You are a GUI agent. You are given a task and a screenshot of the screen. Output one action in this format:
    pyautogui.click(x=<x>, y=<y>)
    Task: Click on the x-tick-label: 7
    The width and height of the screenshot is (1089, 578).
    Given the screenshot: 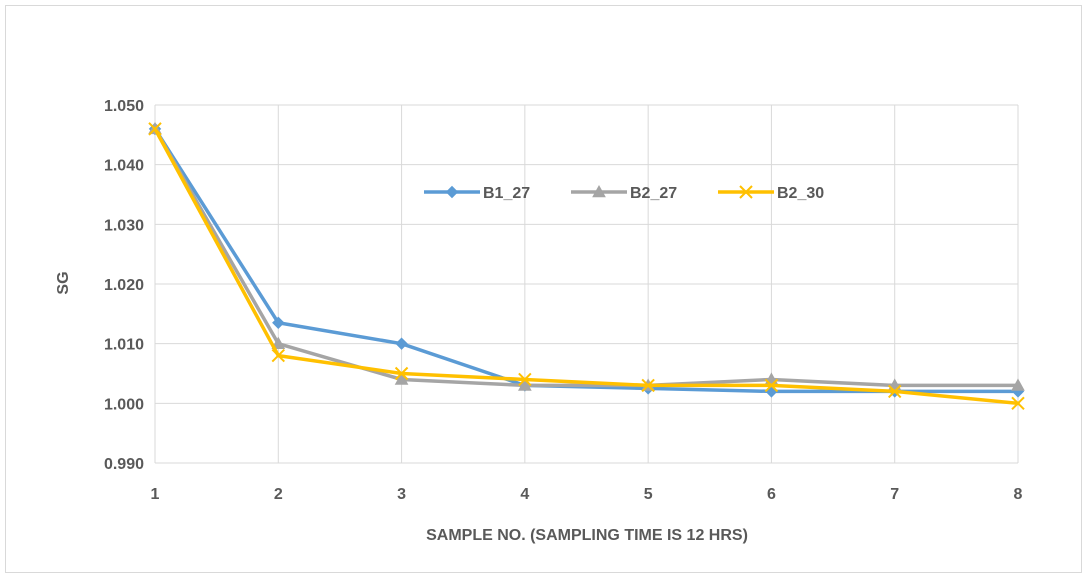 What is the action you would take?
    pyautogui.click(x=894, y=494)
    